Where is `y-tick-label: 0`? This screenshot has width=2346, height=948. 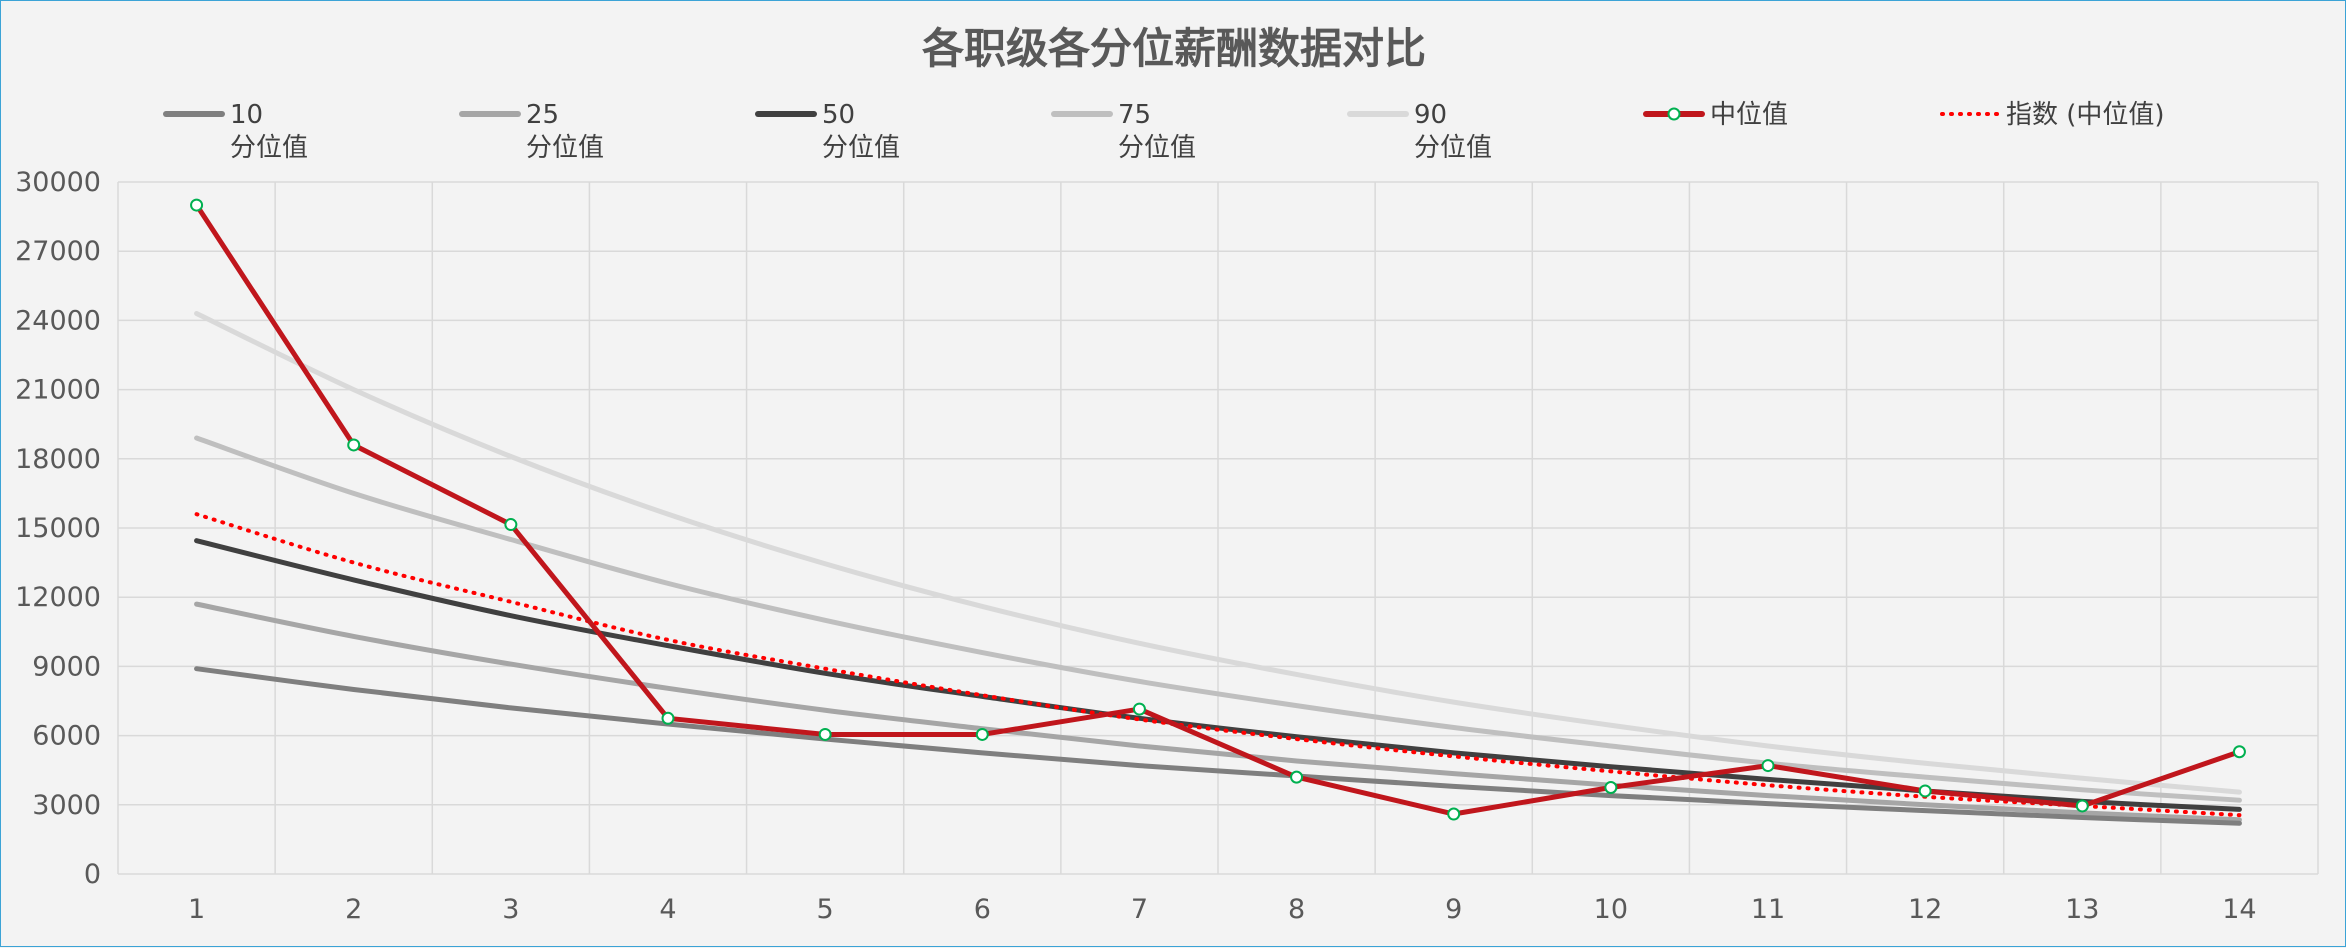
y-tick-label: 0 is located at coordinates (92, 874).